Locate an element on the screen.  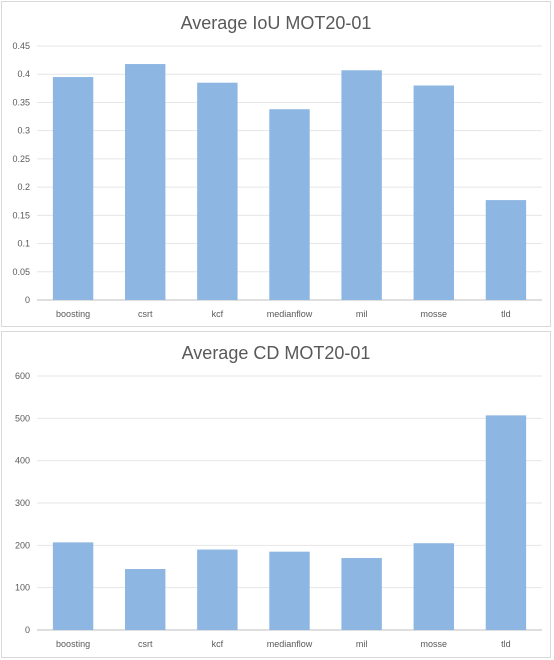
y-tick-label: 0.05 is located at coordinates (21, 272).